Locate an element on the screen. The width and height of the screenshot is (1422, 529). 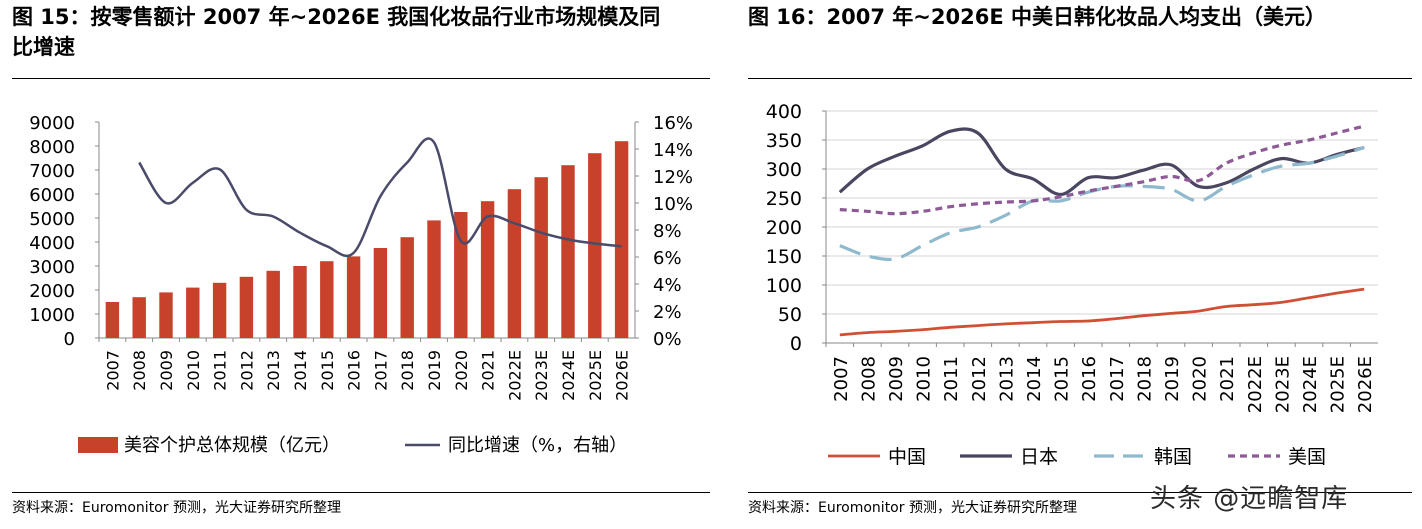
right-y-tick-label: 0% is located at coordinates (667, 339).